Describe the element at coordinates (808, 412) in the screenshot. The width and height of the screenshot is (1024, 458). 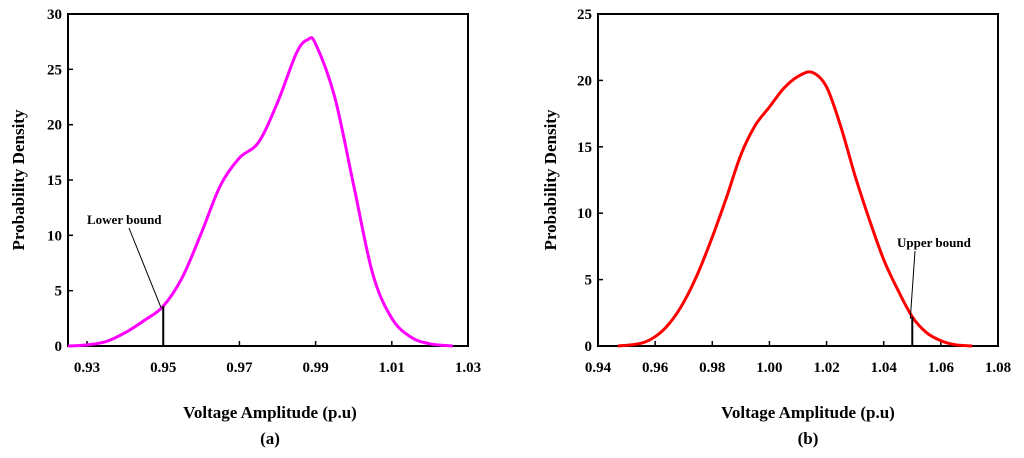
I see `chart-b-x-axis-title: Voltage Amplitude (p.u)` at that location.